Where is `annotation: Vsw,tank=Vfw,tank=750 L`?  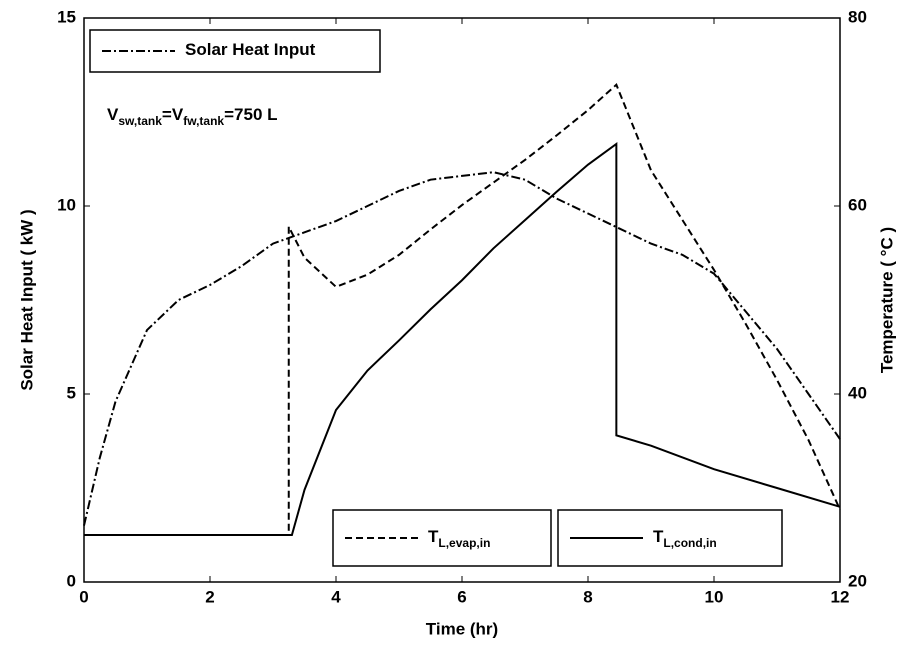 annotation: Vsw,tank=Vfw,tank=750 L is located at coordinates (192, 116).